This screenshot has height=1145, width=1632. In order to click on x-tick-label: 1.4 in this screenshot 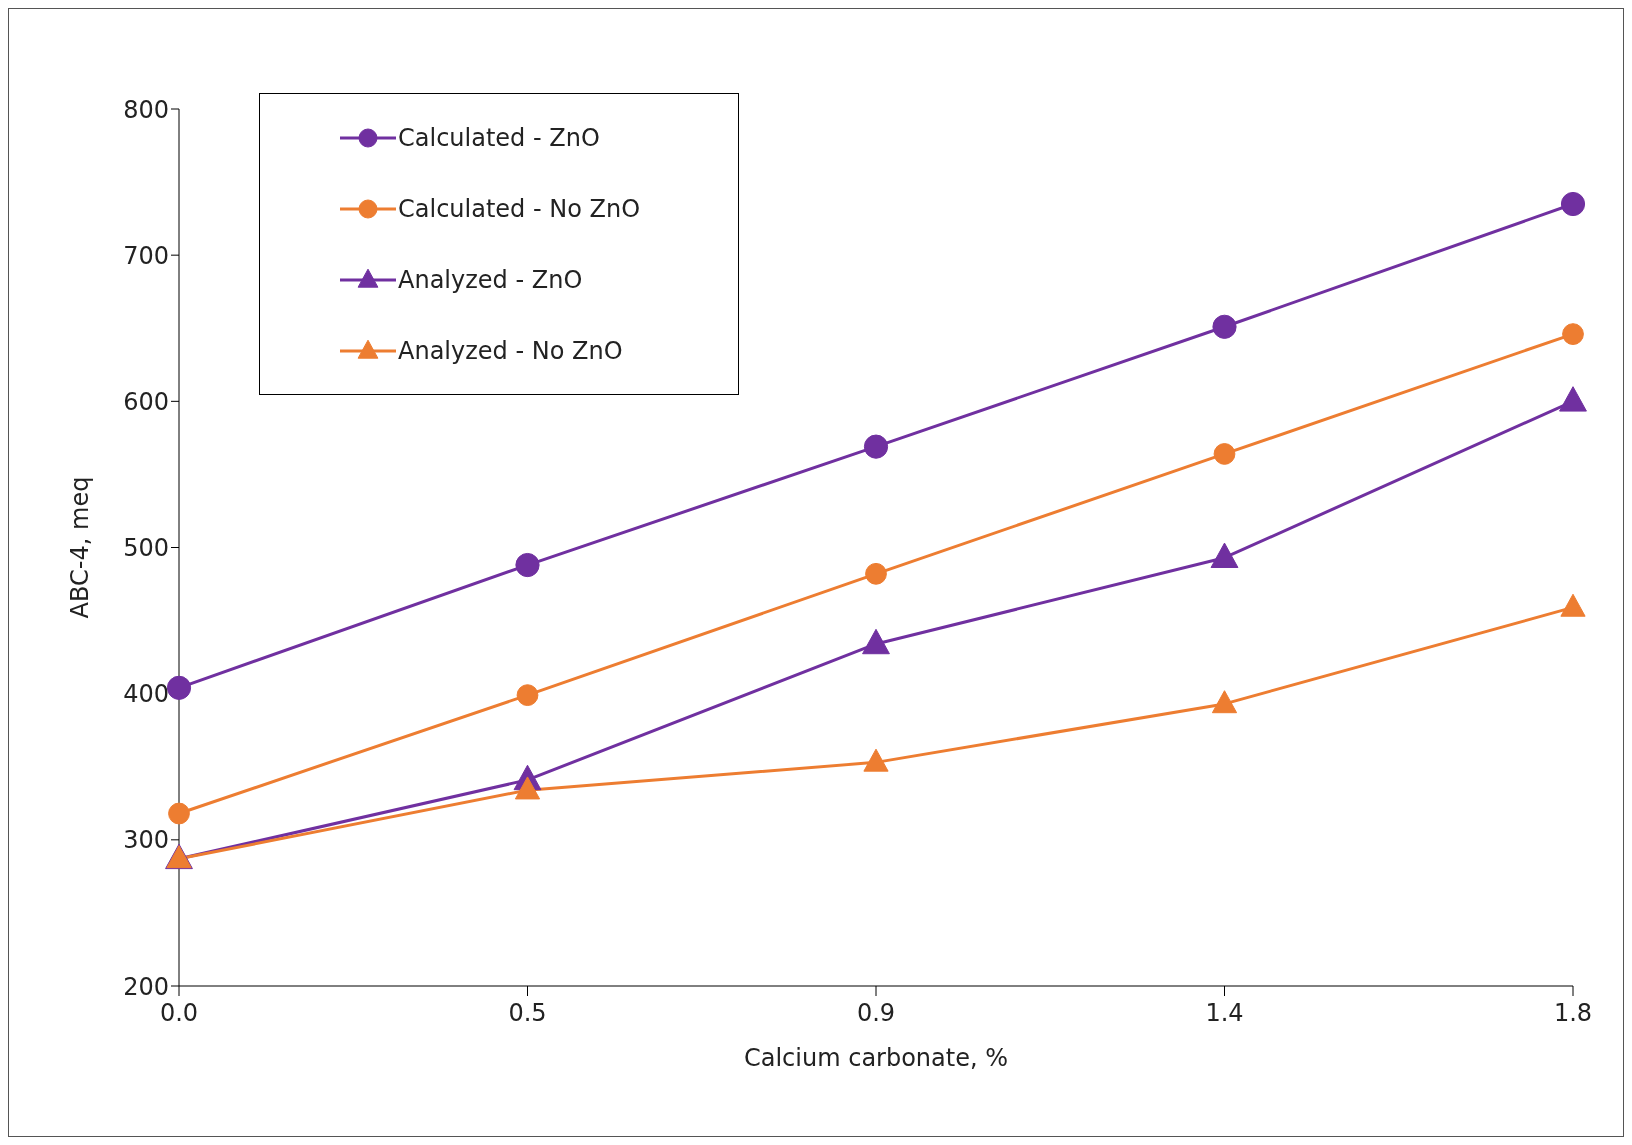, I will do `click(1224, 1013)`.